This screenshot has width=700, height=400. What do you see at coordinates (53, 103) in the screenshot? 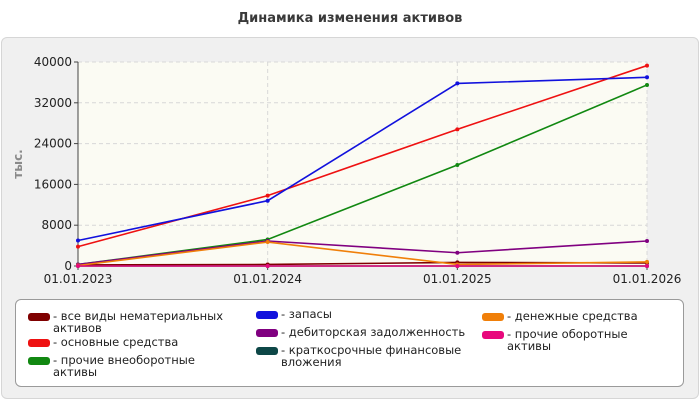
I see `y-tick-label: 32000` at bounding box center [53, 103].